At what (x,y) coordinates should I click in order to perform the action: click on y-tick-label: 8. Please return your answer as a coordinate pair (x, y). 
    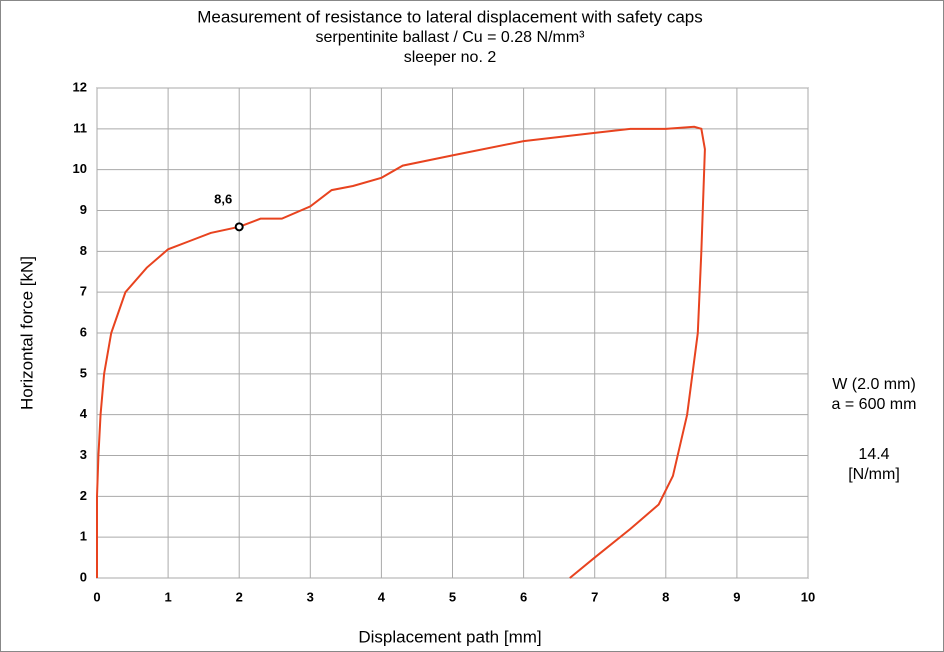
    Looking at the image, I should click on (83, 250).